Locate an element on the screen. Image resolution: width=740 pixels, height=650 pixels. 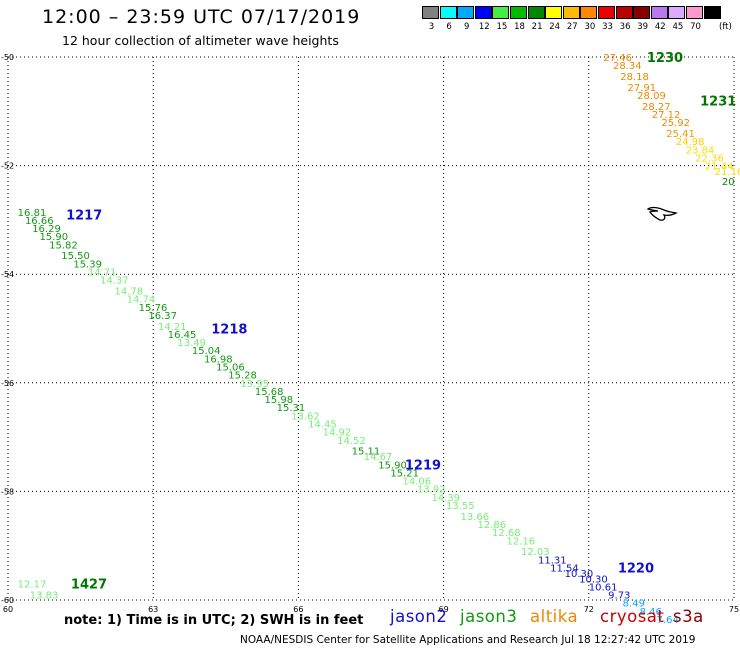
wave-height-value: 15.04 is located at coordinates (206, 351).